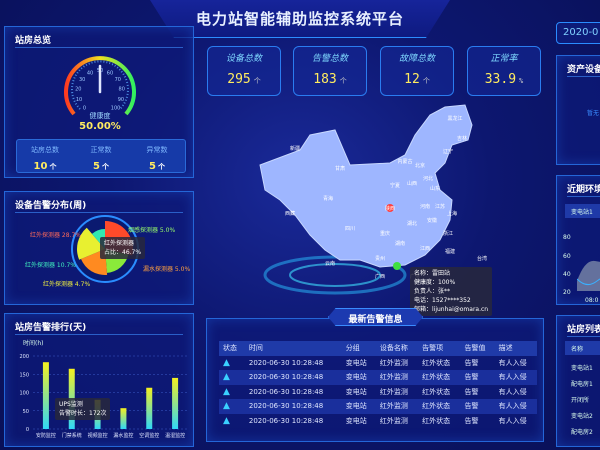  What do you see at coordinates (51, 328) in the screenshot?
I see `panel-title: 站房告警排行(天)` at bounding box center [51, 328].